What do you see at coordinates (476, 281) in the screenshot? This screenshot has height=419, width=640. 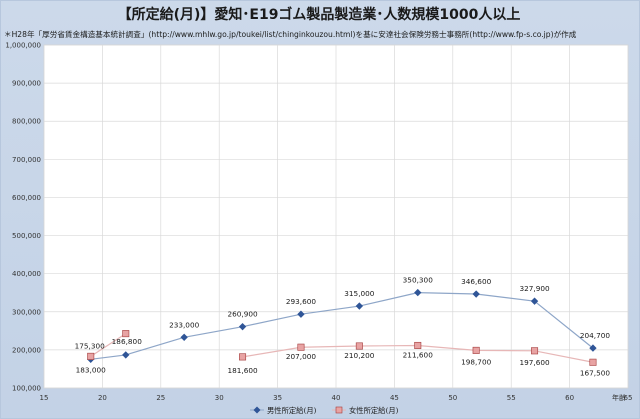 I see `data-label-male: 346,600` at bounding box center [476, 281].